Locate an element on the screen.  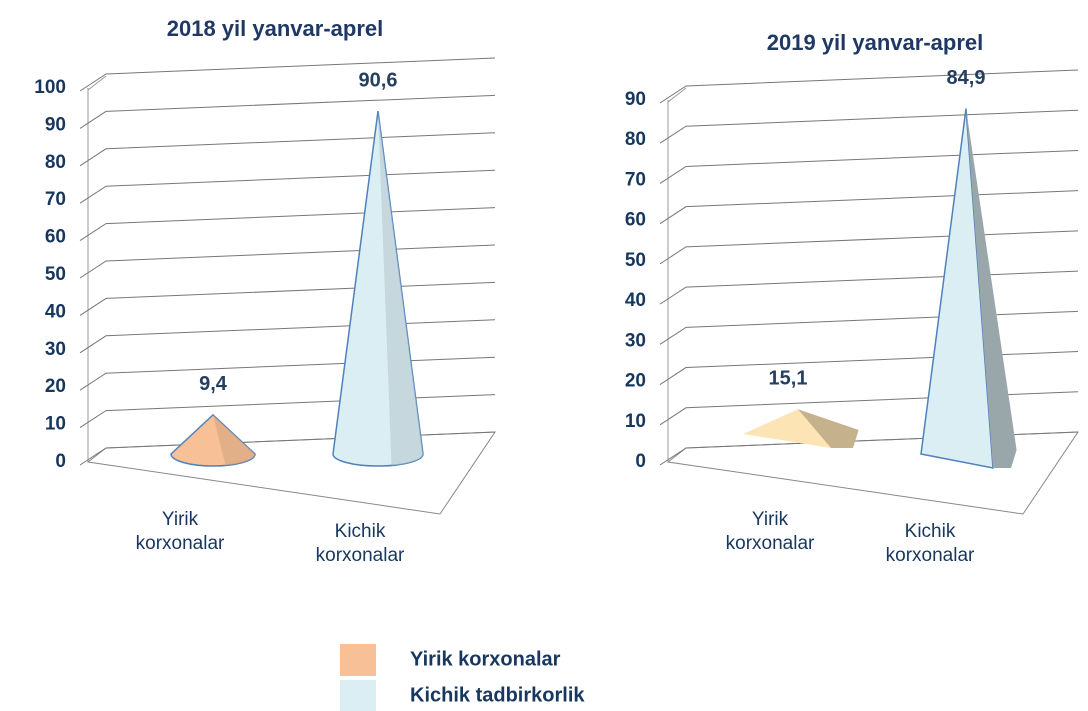
value-label: 9,4 is located at coordinates (213, 384).